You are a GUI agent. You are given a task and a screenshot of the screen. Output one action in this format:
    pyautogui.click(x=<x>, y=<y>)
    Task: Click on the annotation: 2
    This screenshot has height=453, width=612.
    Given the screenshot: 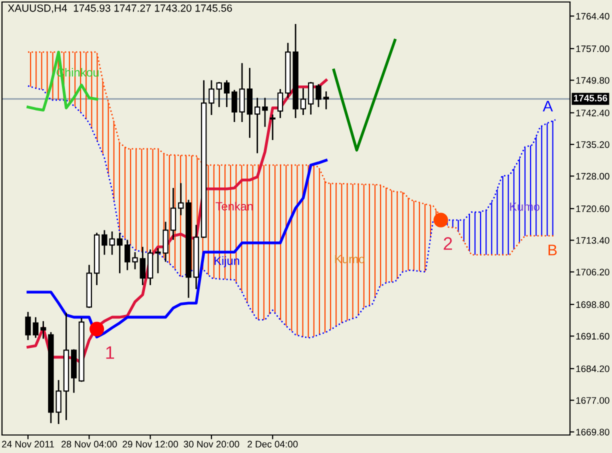 What is the action you would take?
    pyautogui.click(x=448, y=243)
    